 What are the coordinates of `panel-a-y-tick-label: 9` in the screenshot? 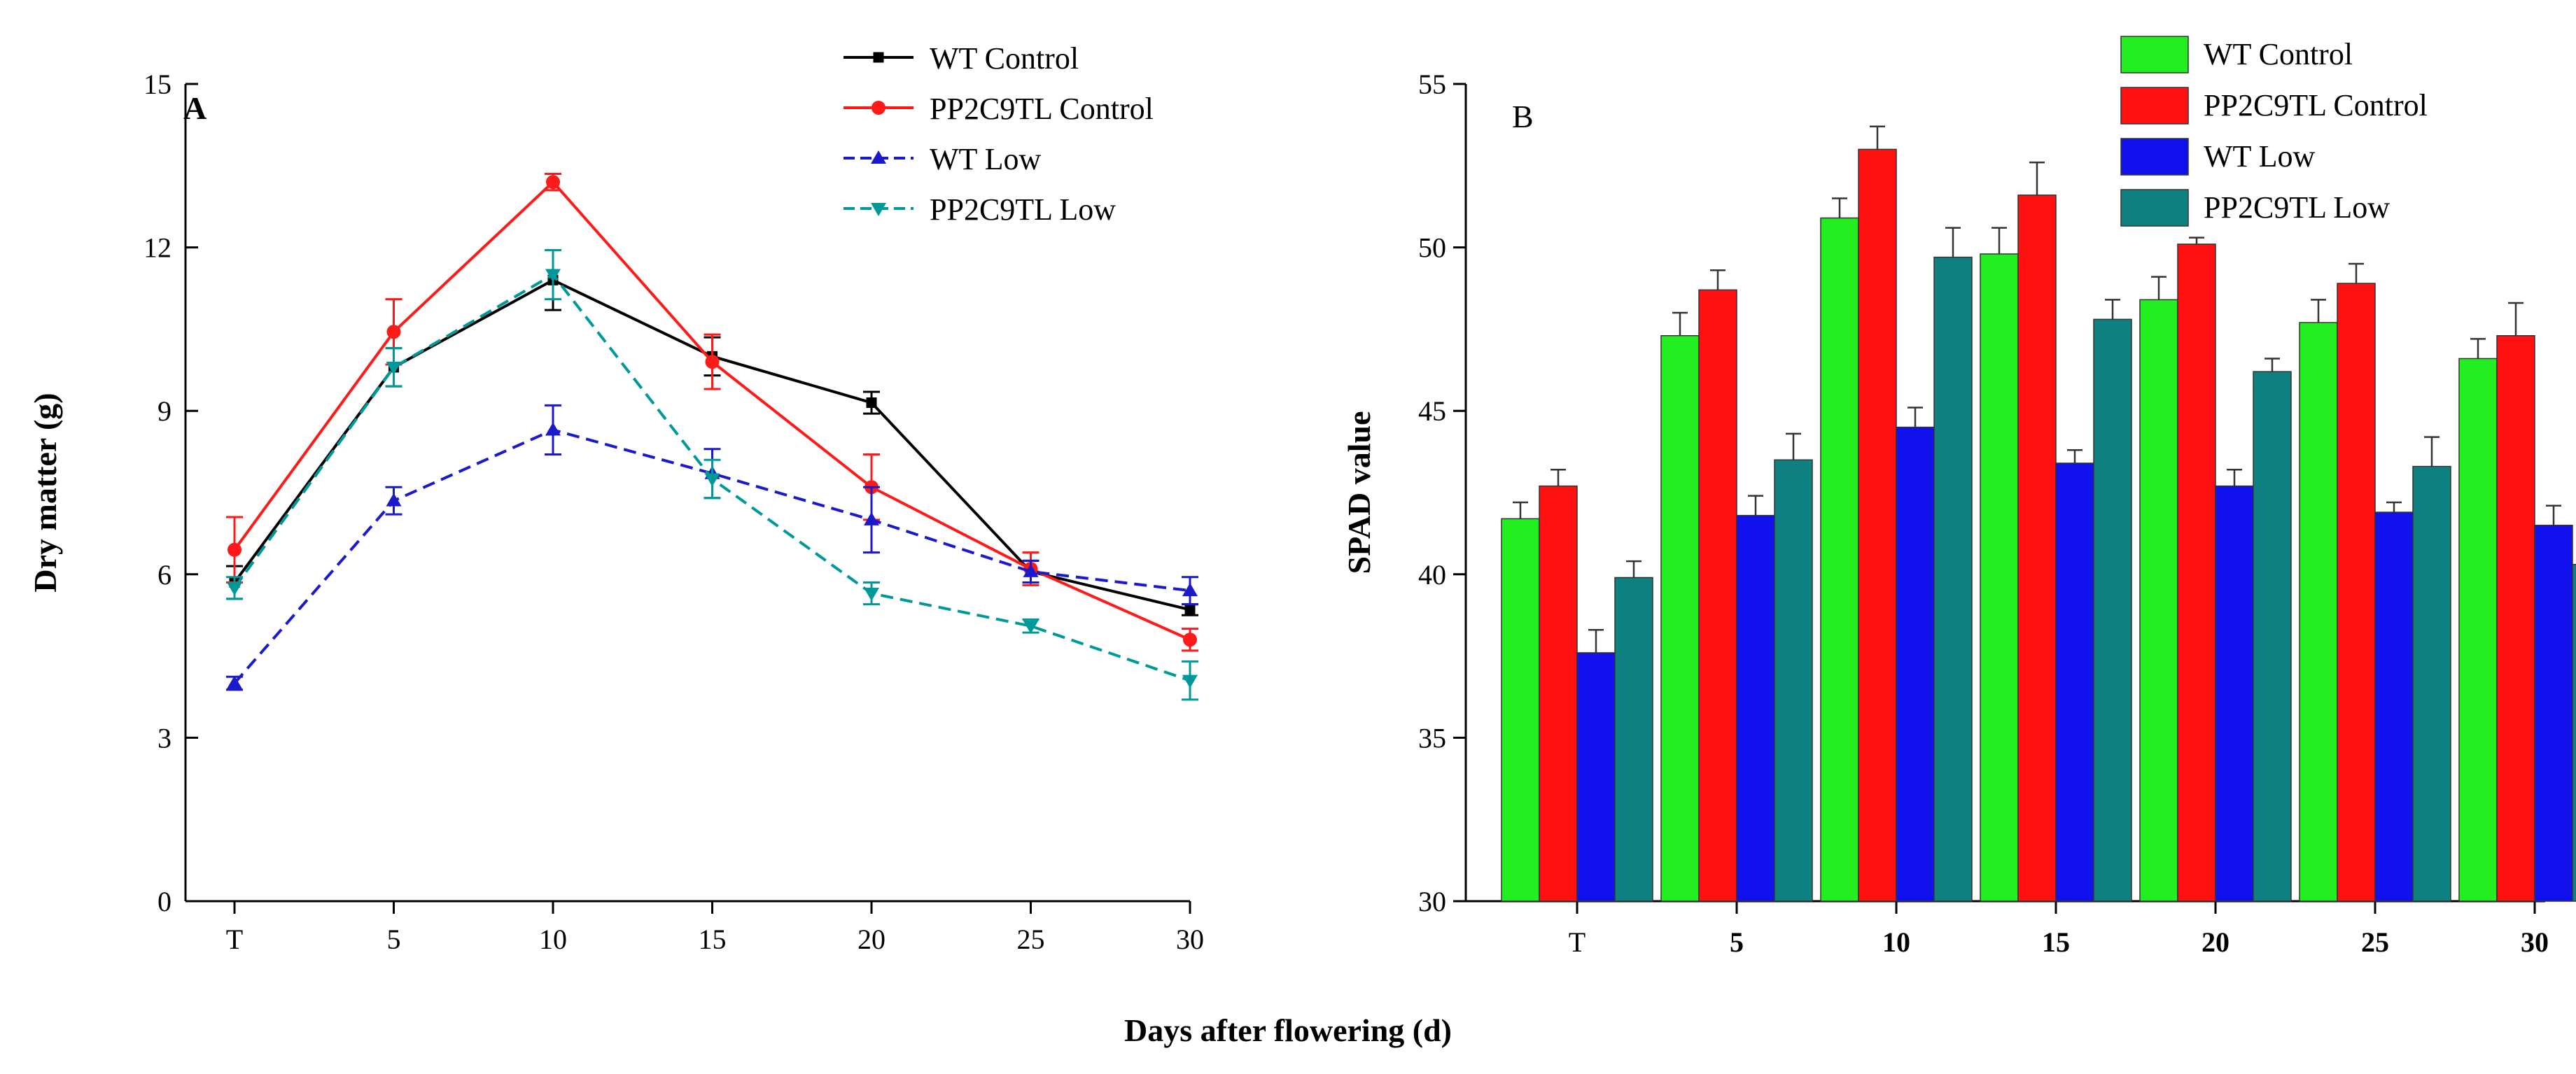 It's located at (165, 411).